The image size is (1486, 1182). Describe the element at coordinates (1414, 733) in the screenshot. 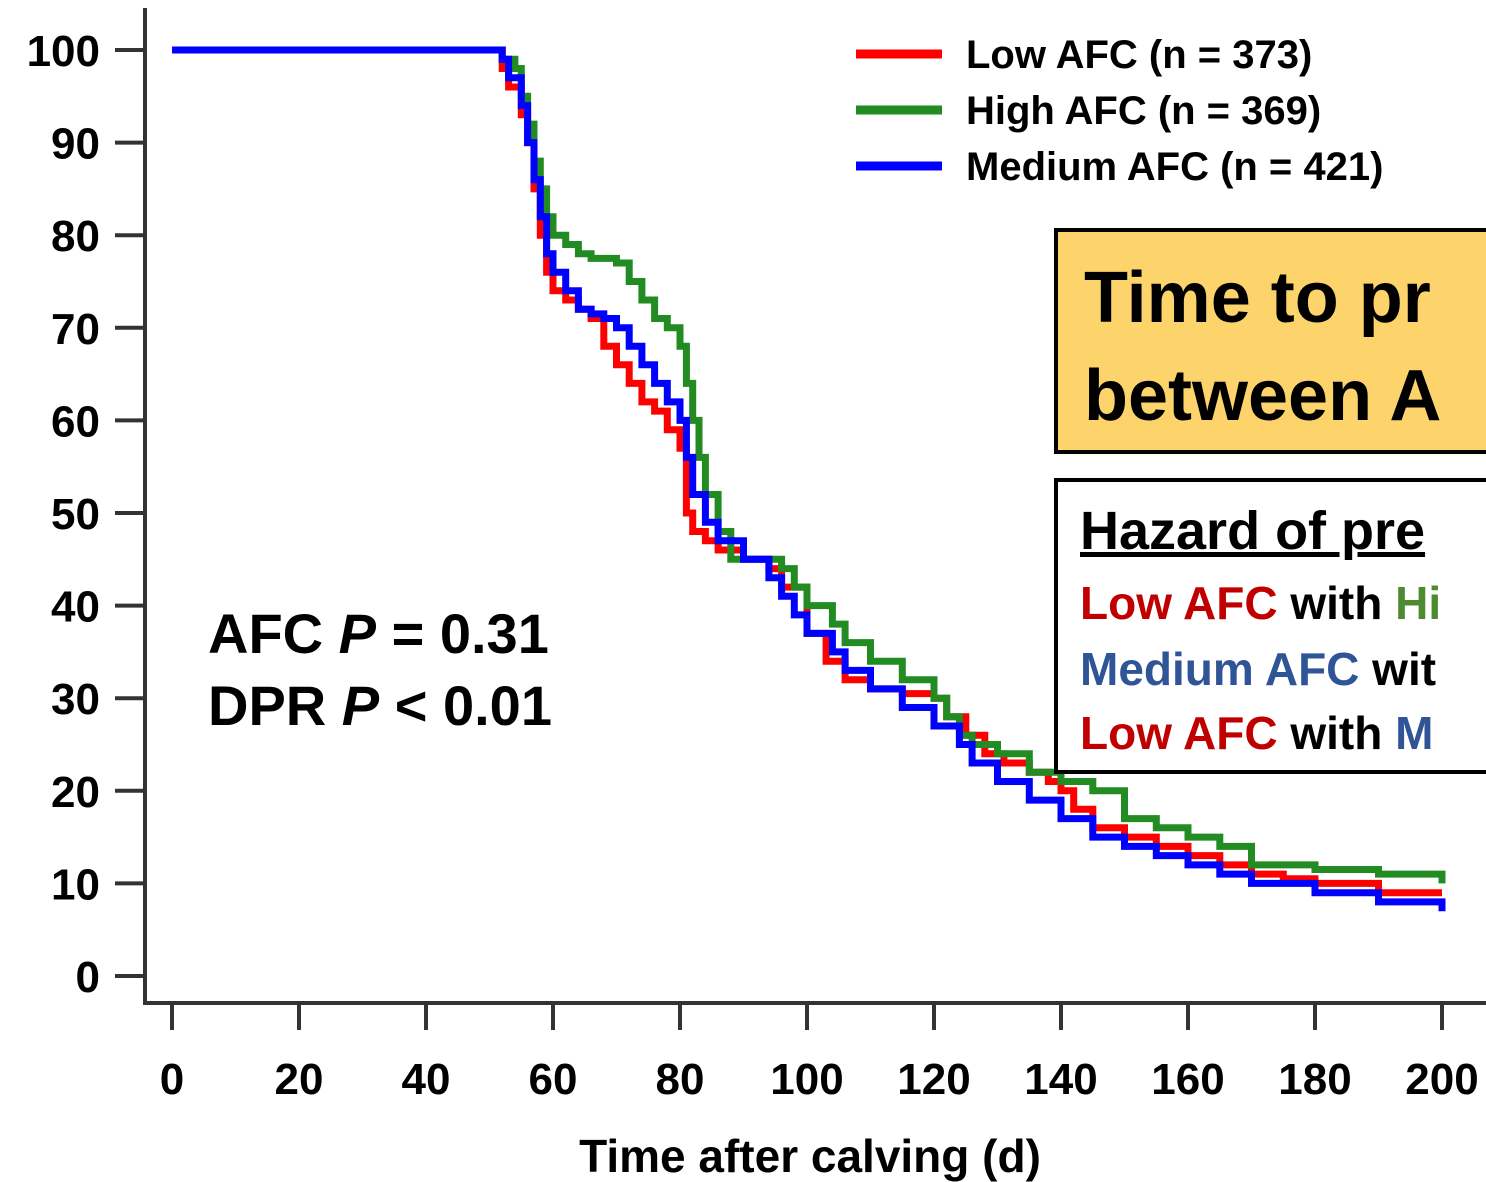

I see `hazard-row-3-part-3: M` at that location.